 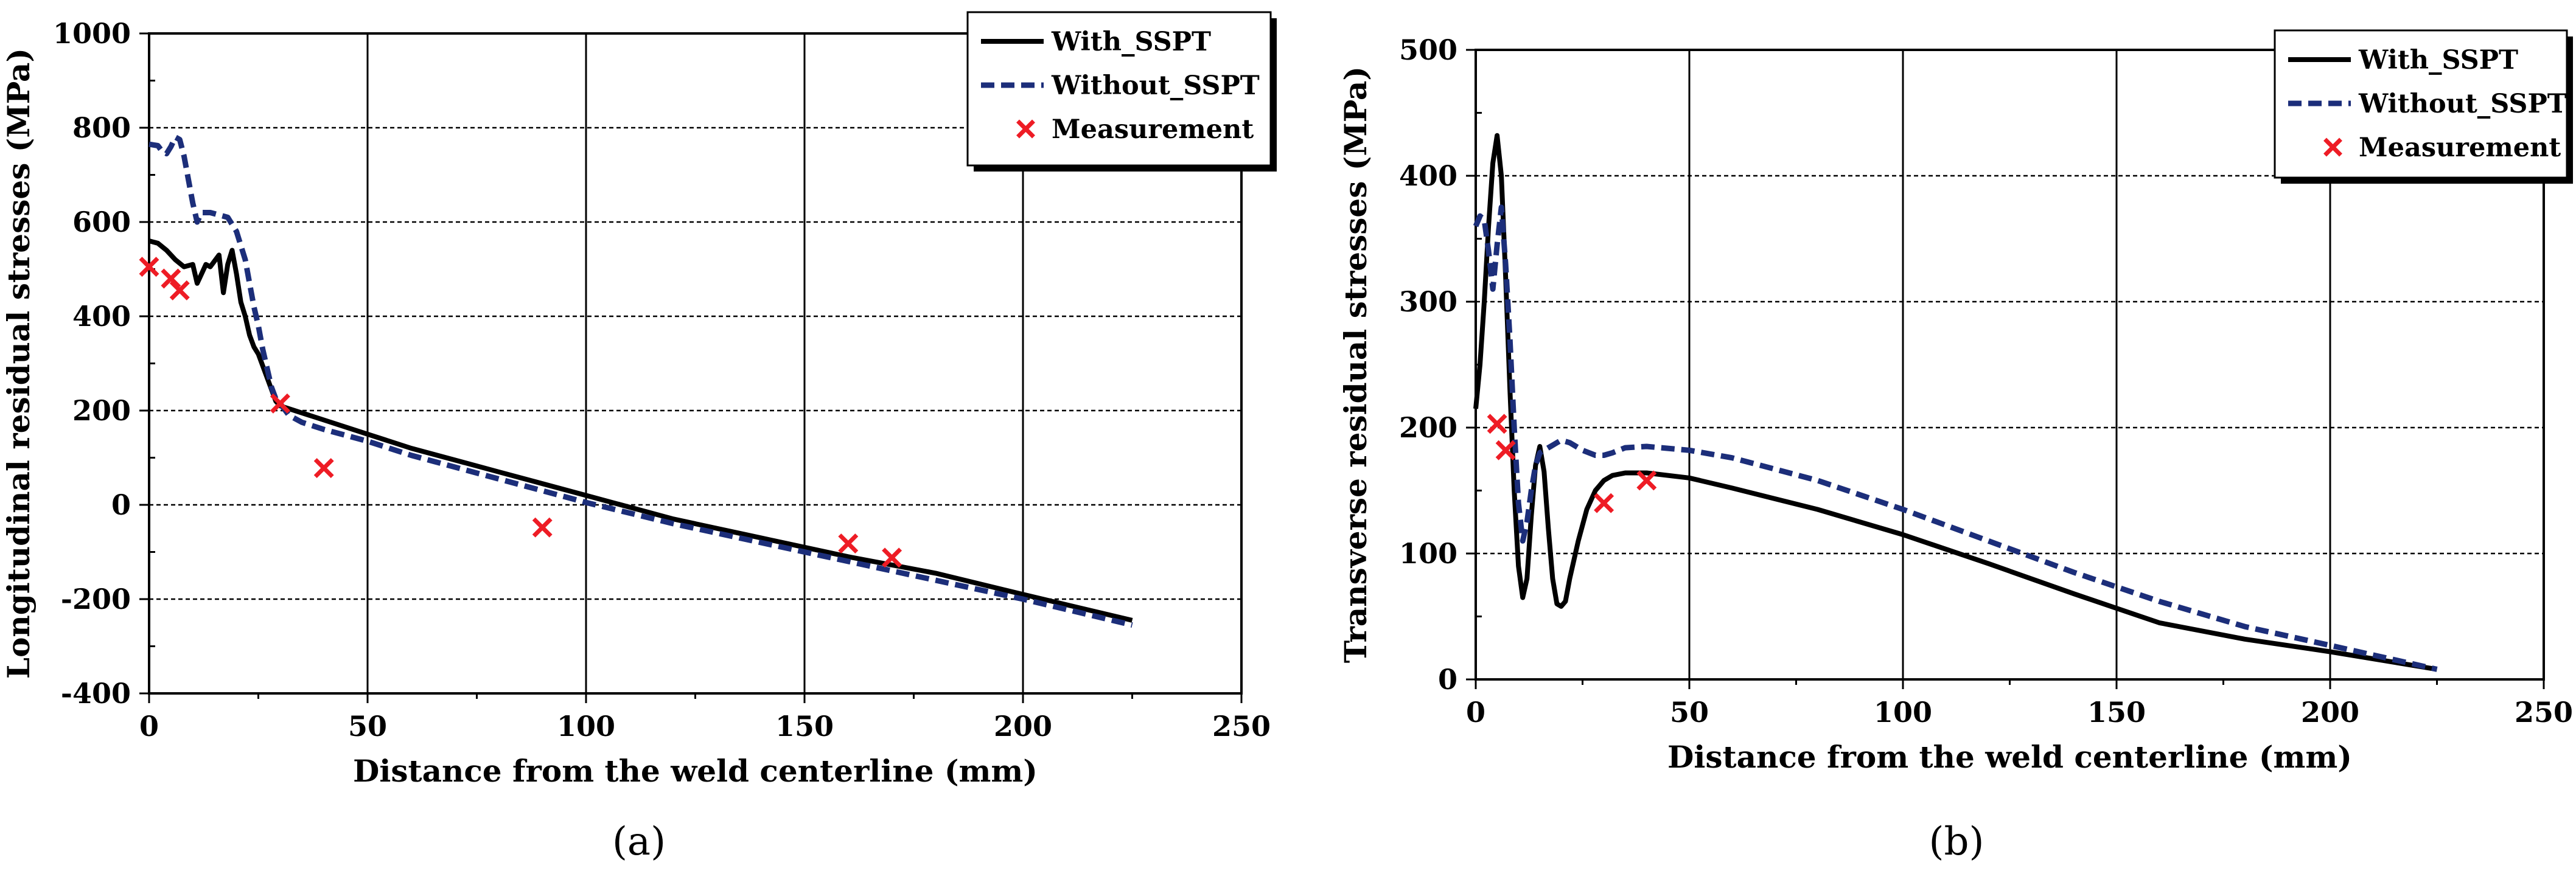 What do you see at coordinates (1428, 301) in the screenshot?
I see `y-tick-label: 300` at bounding box center [1428, 301].